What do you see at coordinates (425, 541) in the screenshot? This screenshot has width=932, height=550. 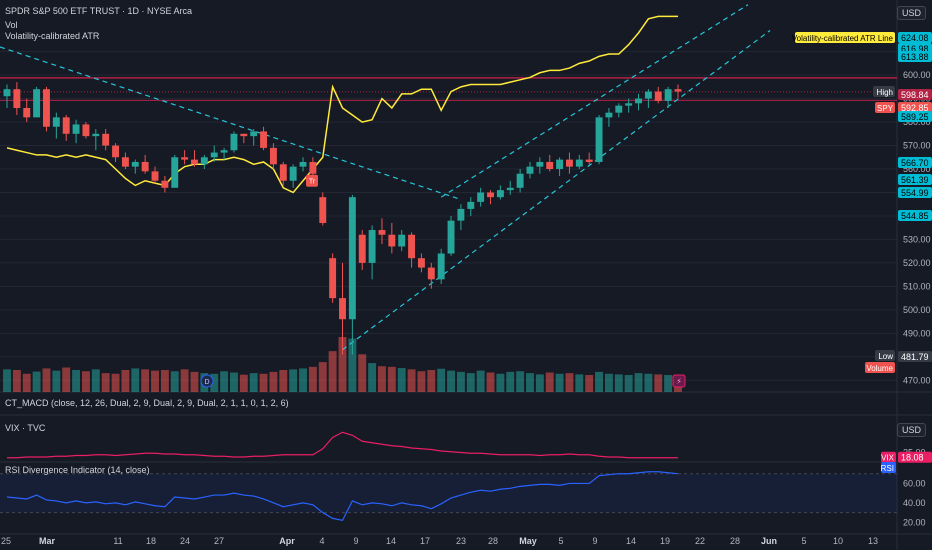 I see `x-tick-label: 17` at bounding box center [425, 541].